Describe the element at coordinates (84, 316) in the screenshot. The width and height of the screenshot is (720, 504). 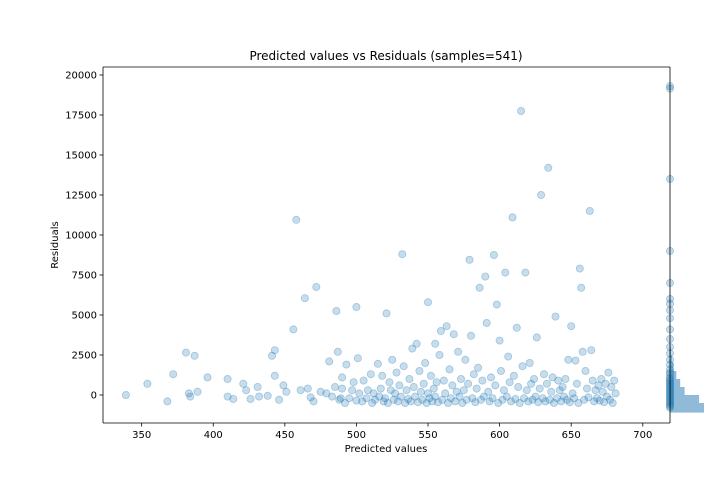
I see `y-tick-label: 5000` at that location.